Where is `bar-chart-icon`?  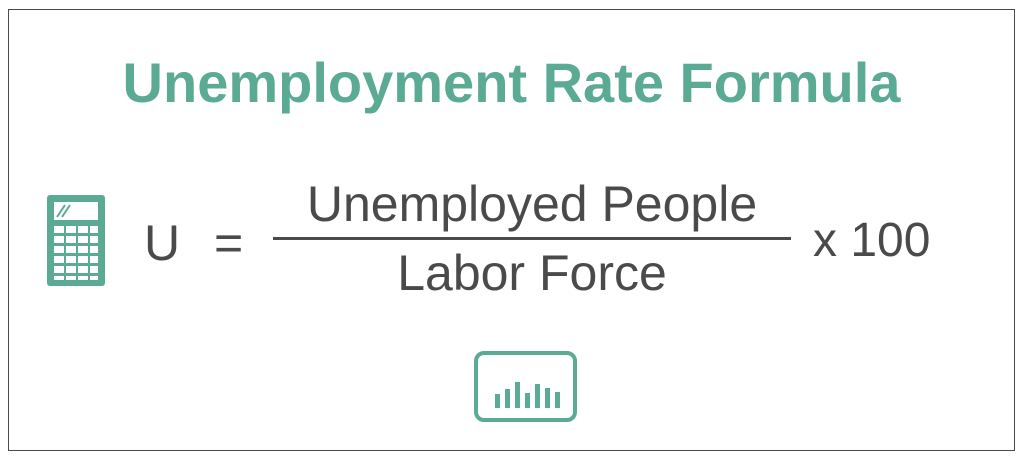 bar-chart-icon is located at coordinates (525, 386).